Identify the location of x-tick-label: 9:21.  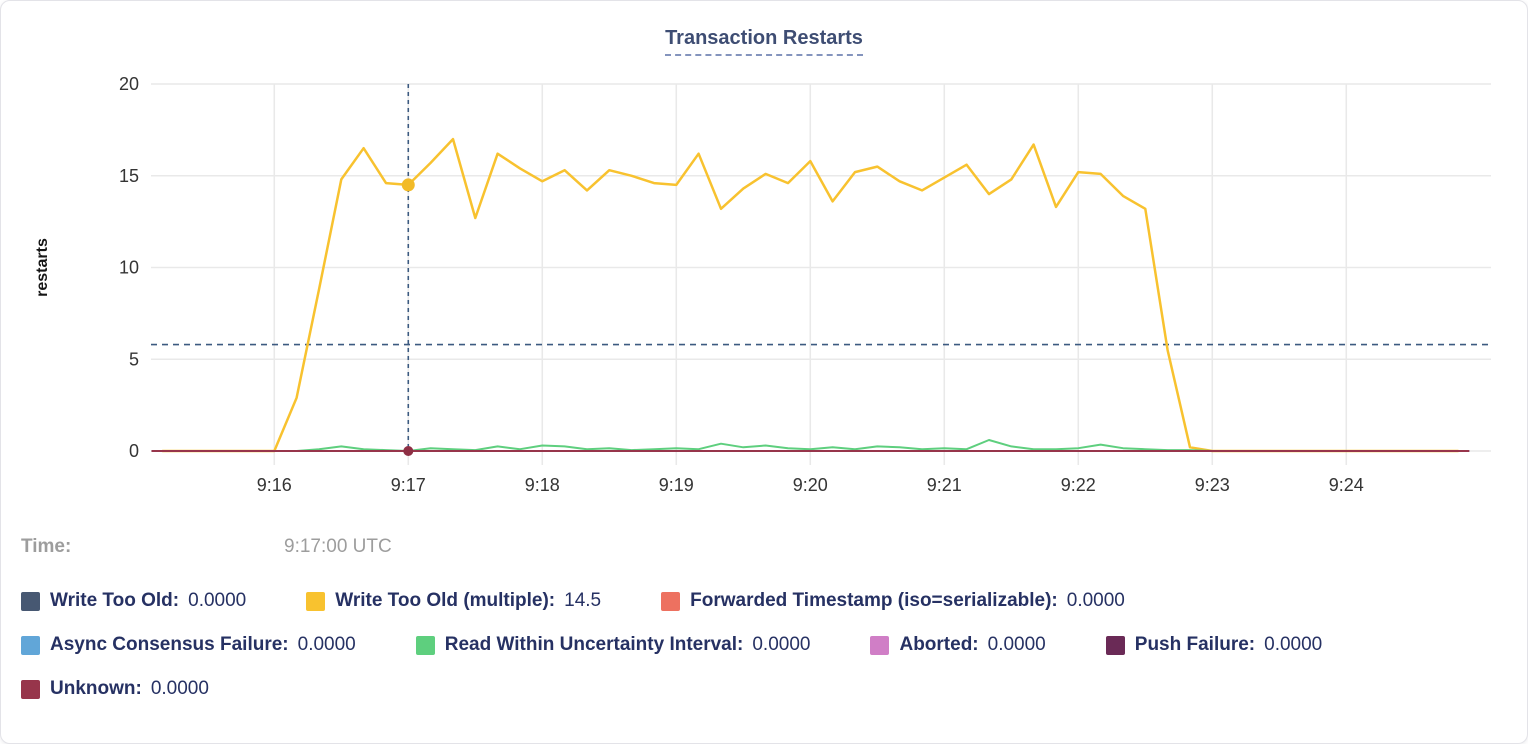
(944, 485).